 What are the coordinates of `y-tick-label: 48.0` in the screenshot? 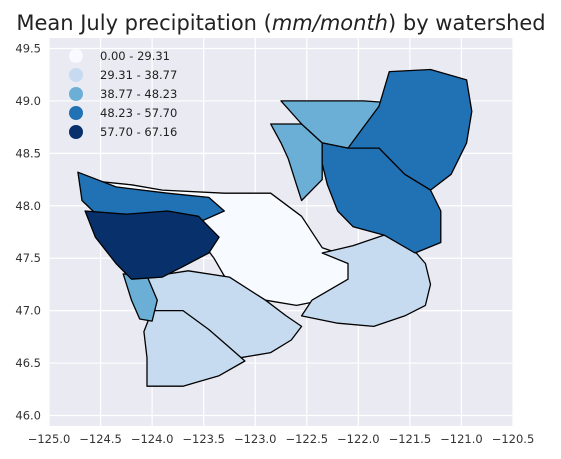 It's located at (28, 206).